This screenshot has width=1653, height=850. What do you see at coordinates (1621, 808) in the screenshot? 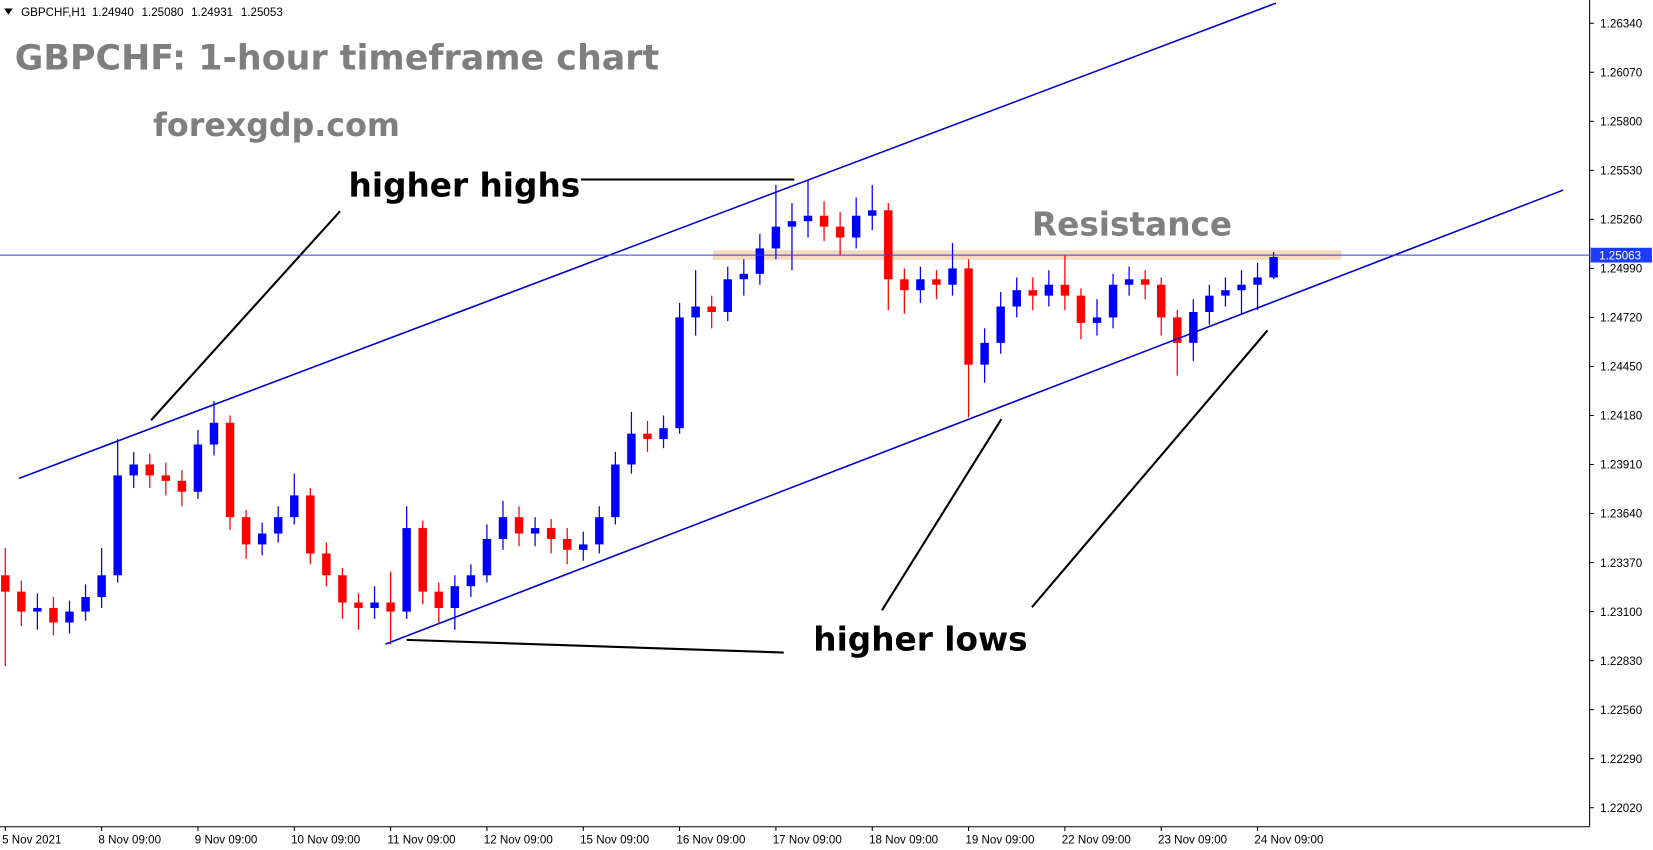
I see `y-tick-label: 1.22020` at bounding box center [1621, 808].